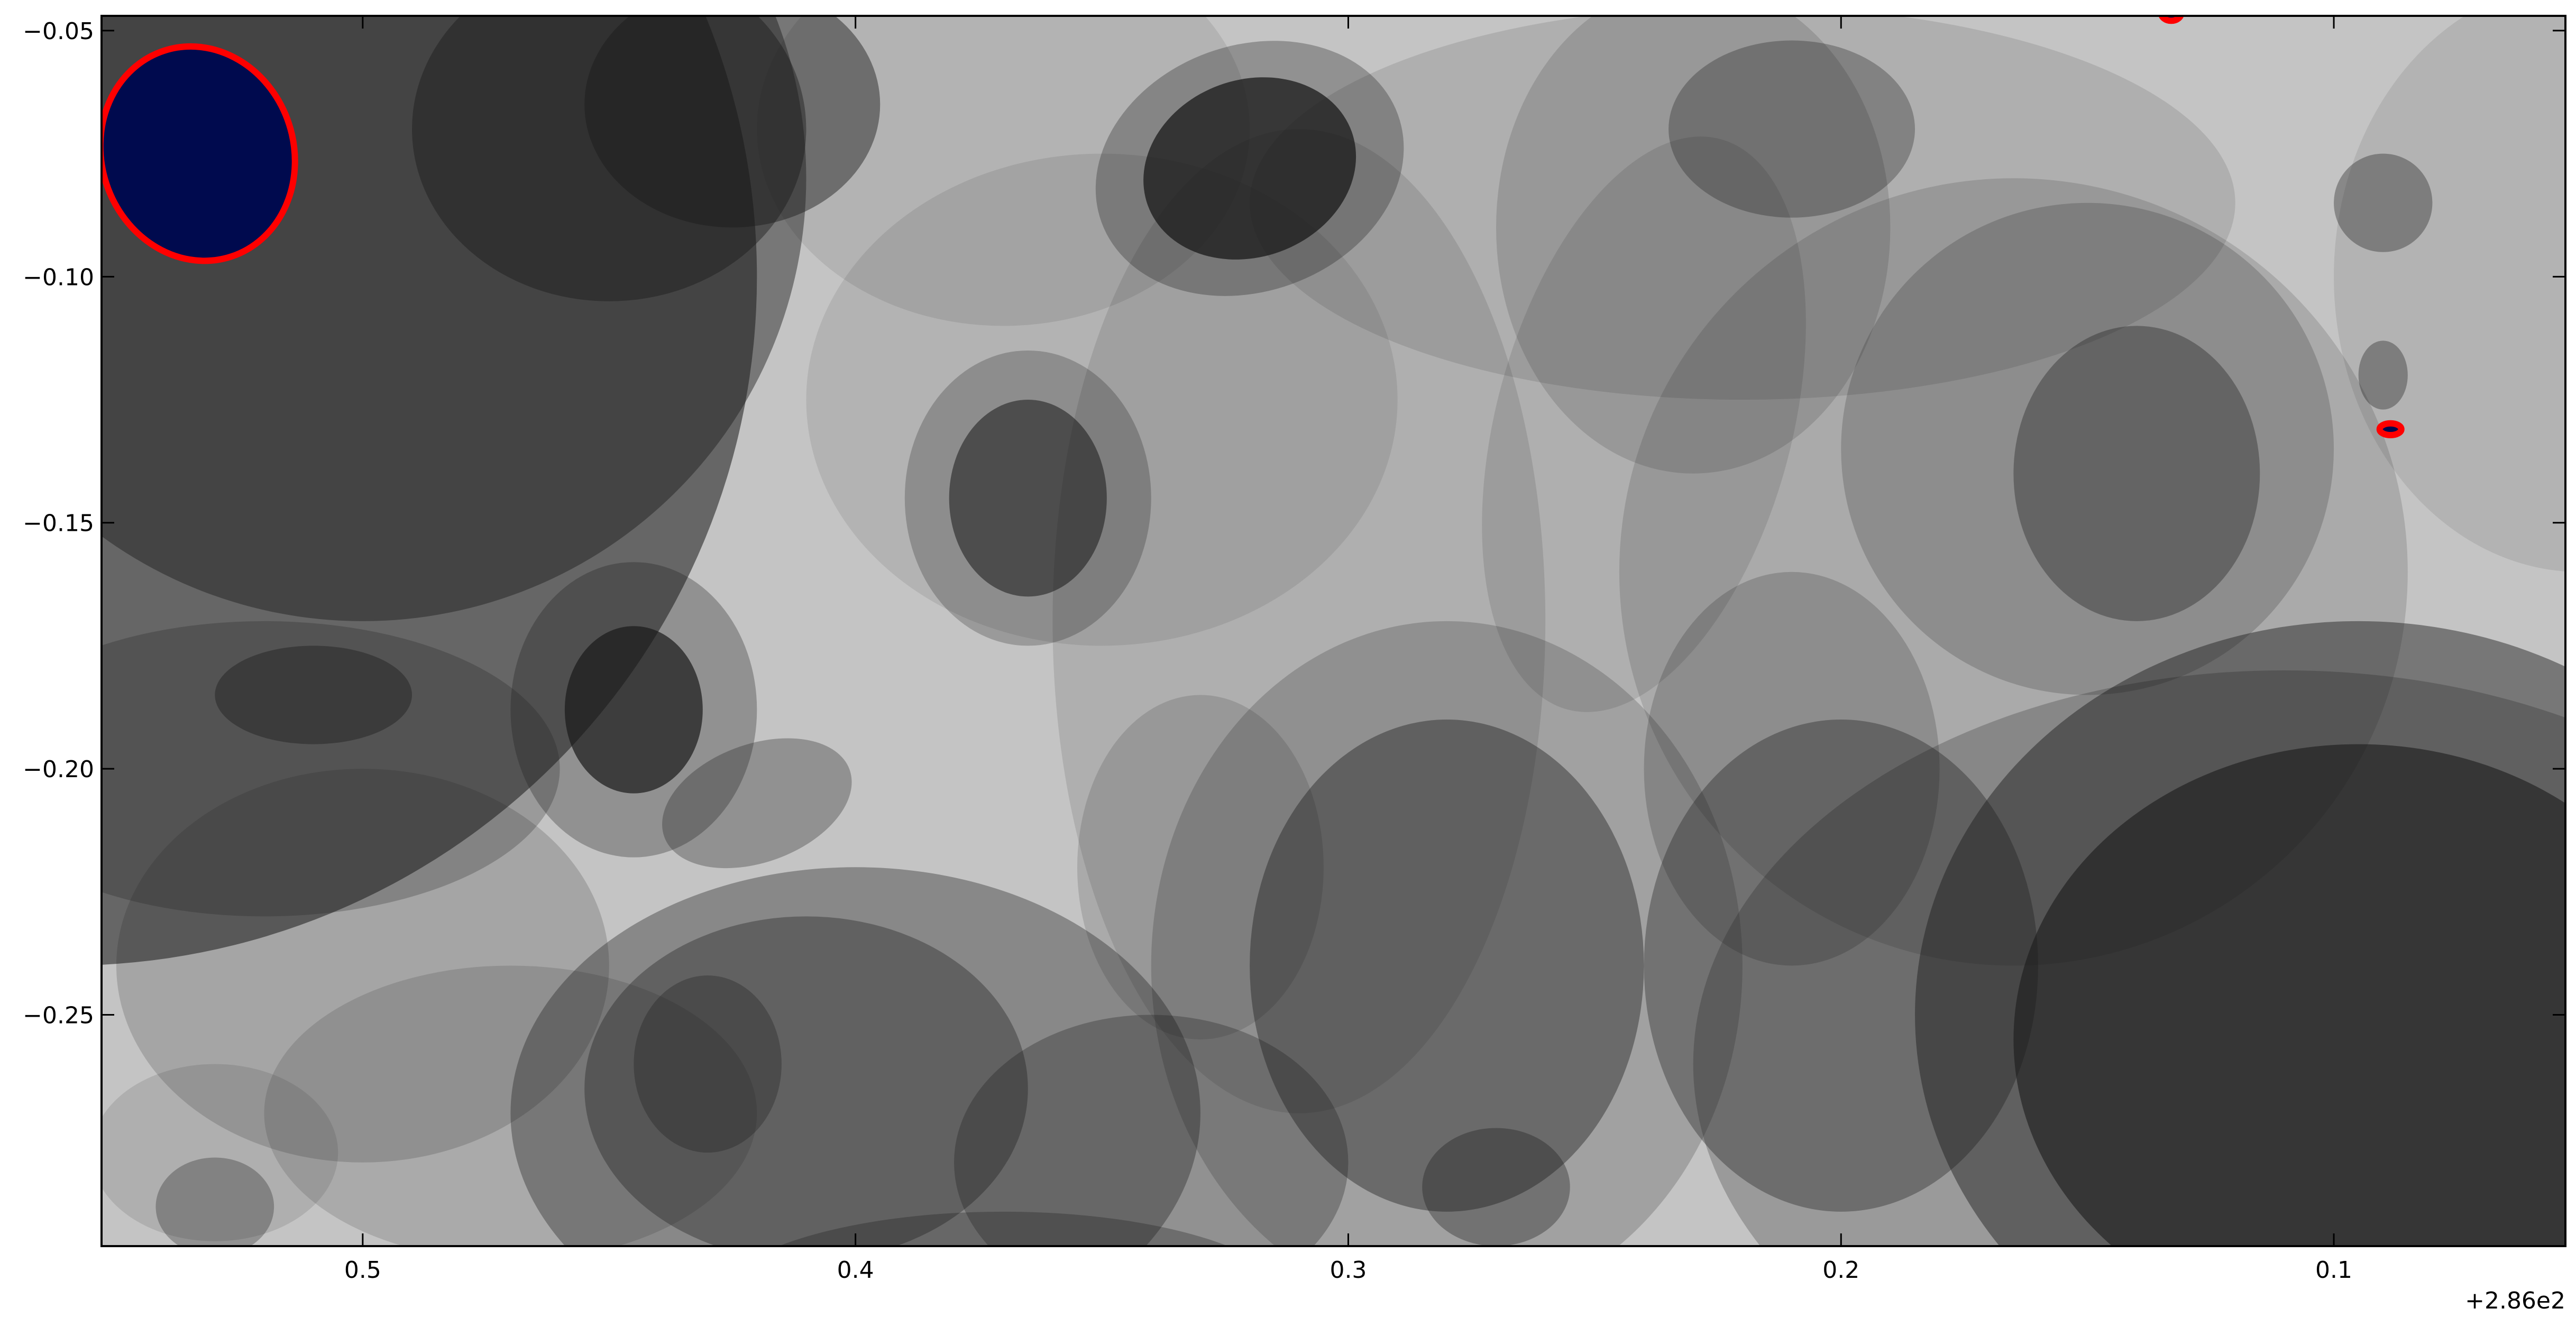 Image resolution: width=2576 pixels, height=1327 pixels. Describe the element at coordinates (362, 1270) in the screenshot. I see `x-tick-label: 0.5` at that location.